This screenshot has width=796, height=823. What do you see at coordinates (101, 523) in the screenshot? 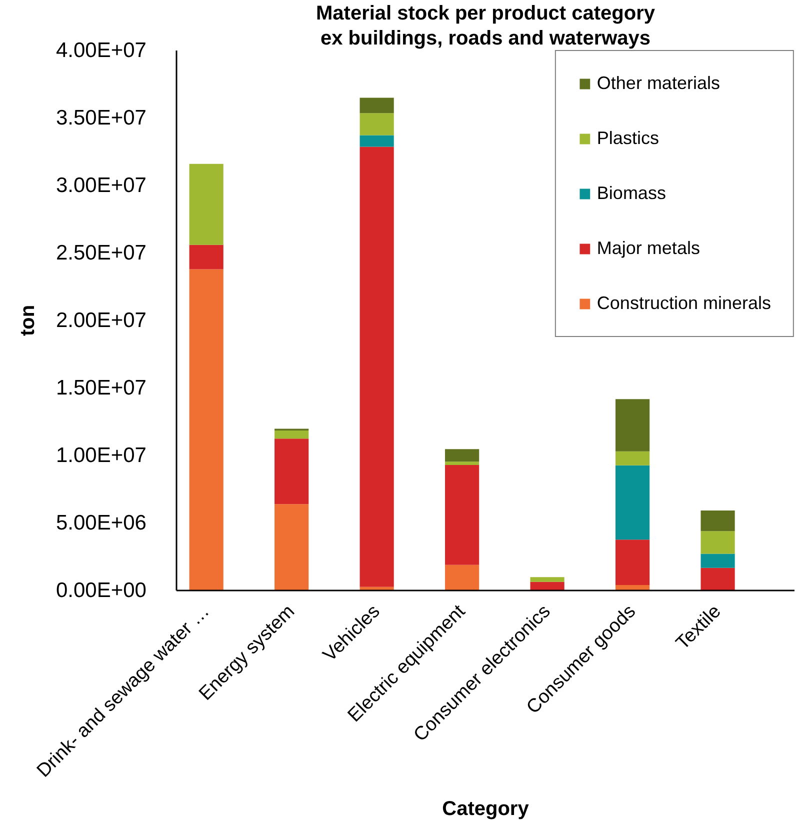
I see `y-tick-label: 5.00E+06` at bounding box center [101, 523].